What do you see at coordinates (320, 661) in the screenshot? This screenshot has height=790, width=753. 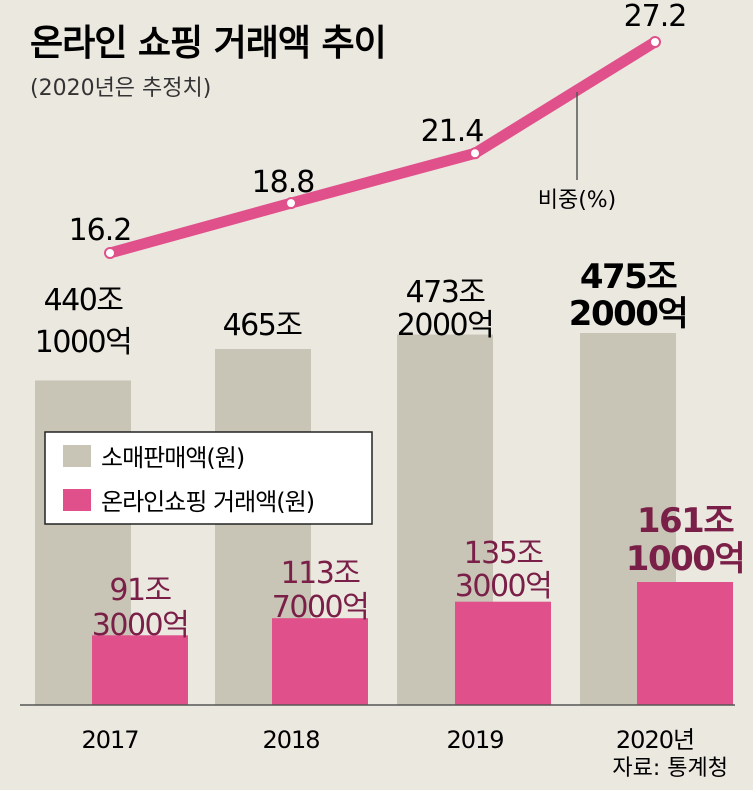 I see `online-bar-2018` at bounding box center [320, 661].